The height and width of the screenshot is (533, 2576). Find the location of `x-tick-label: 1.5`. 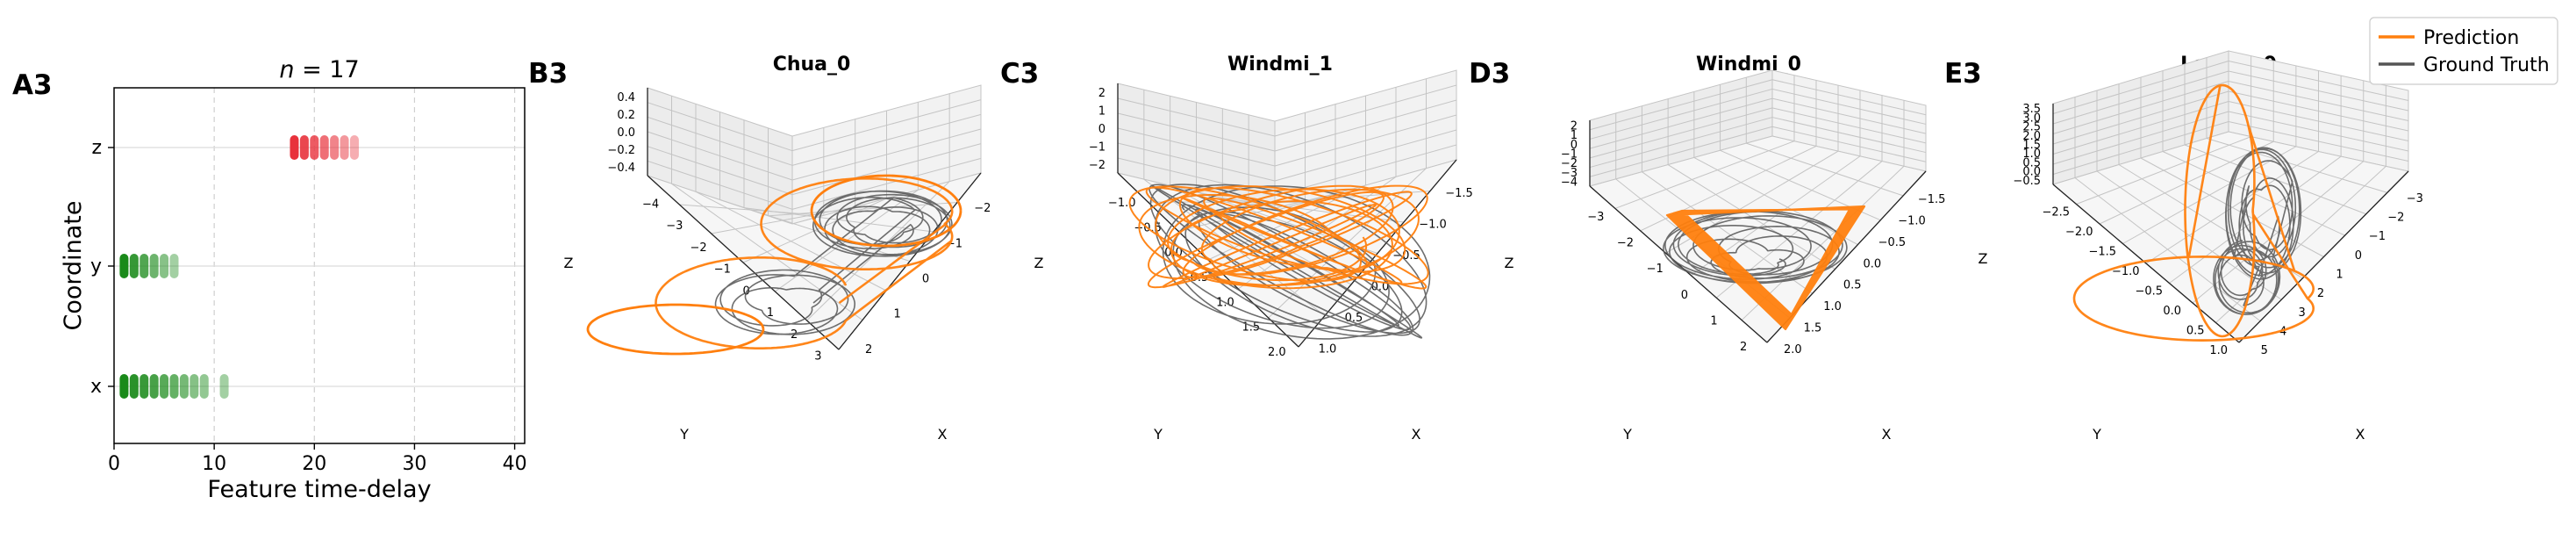

x-tick-label: 1.5 is located at coordinates (1813, 328).